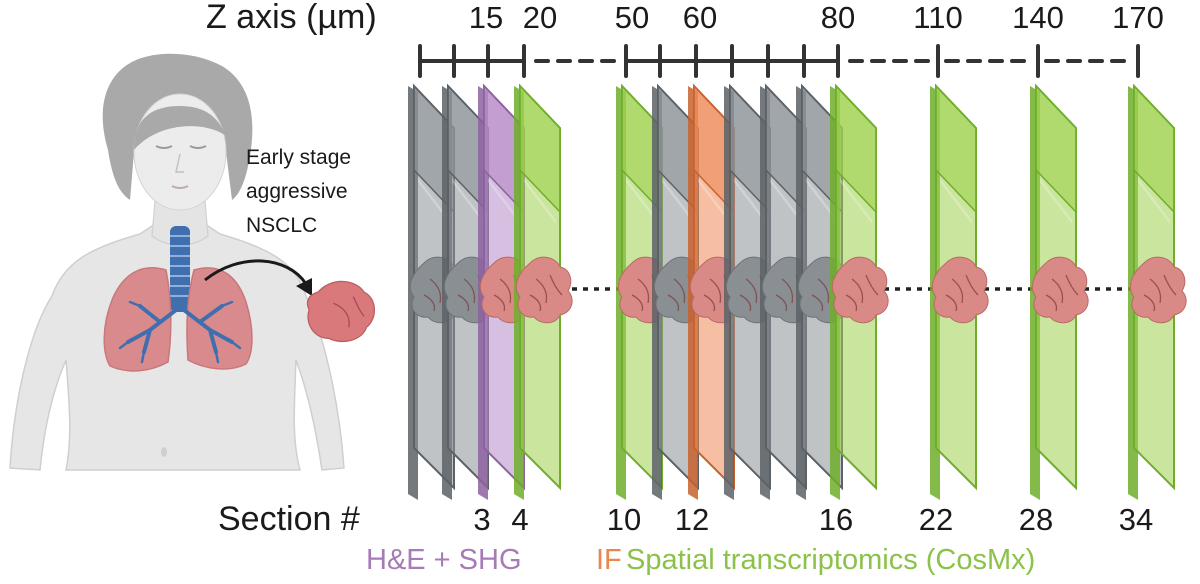 The width and height of the screenshot is (1200, 584). I want to click on section-label-16: 16, so click(836, 519).